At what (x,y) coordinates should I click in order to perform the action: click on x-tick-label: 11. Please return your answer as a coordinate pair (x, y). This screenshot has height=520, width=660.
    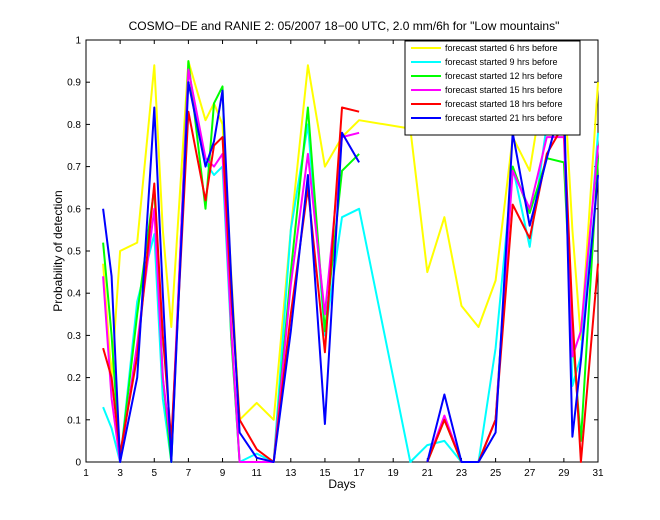
    Looking at the image, I should click on (256, 473).